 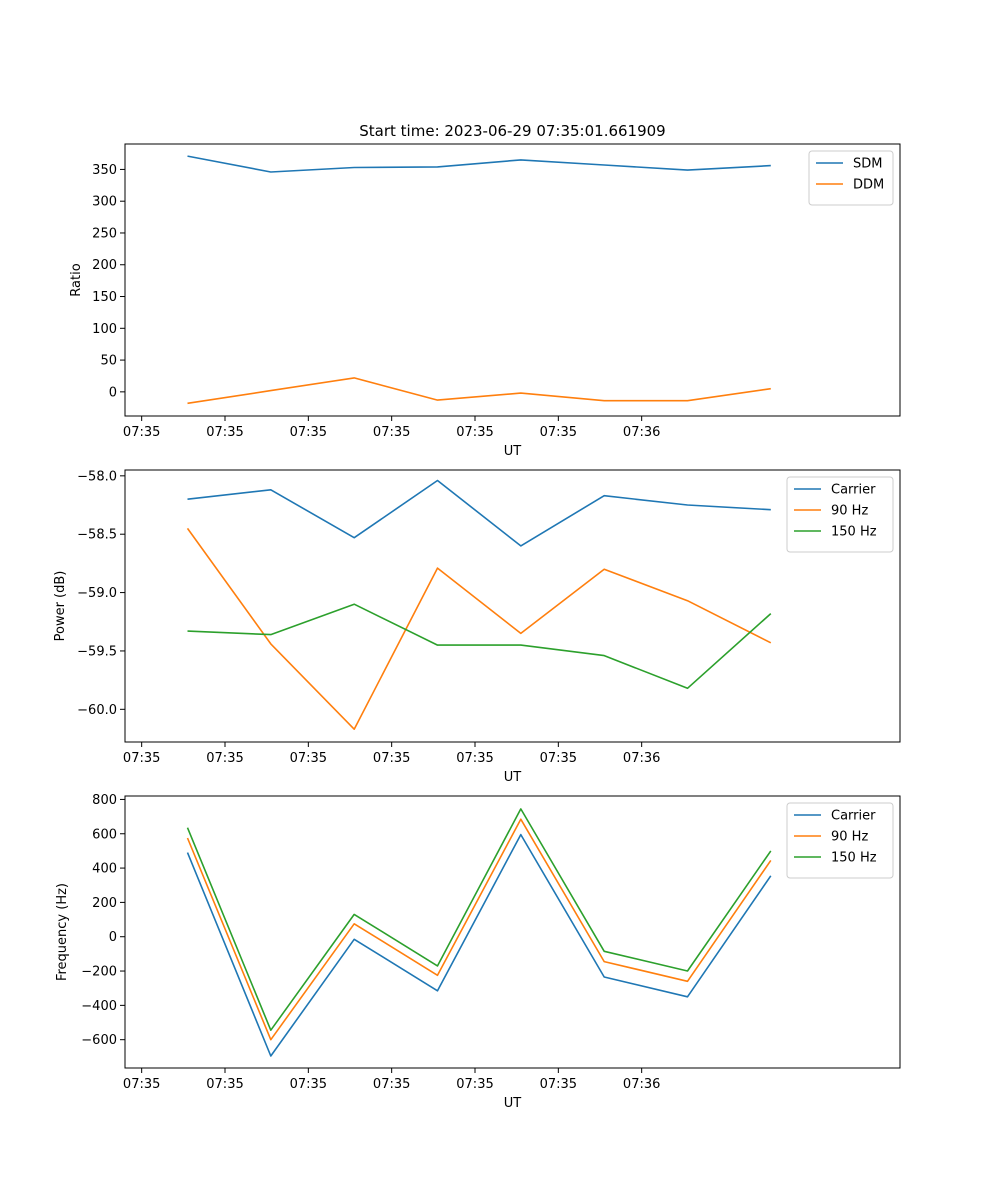 What do you see at coordinates (104, 834) in the screenshot?
I see `y-tick-label: 600` at bounding box center [104, 834].